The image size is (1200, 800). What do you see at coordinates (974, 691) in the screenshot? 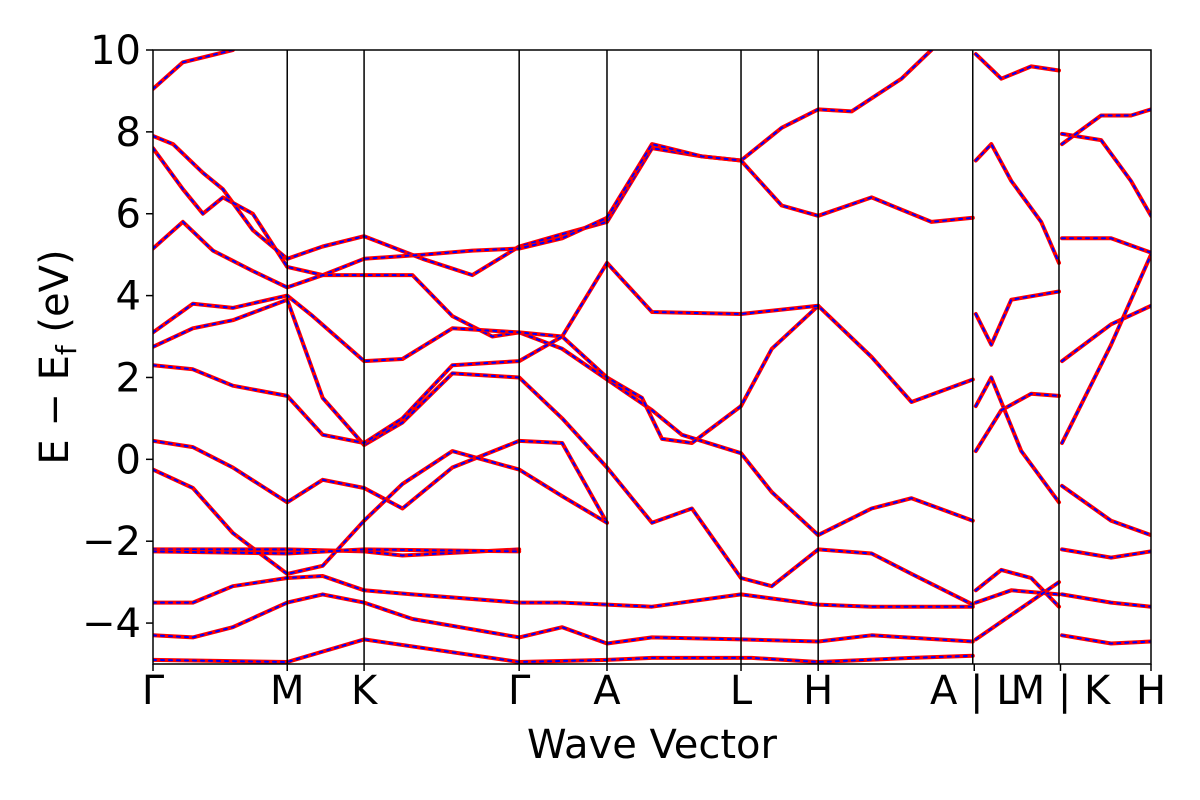
I see `x-tick-label: A | L` at bounding box center [974, 691].